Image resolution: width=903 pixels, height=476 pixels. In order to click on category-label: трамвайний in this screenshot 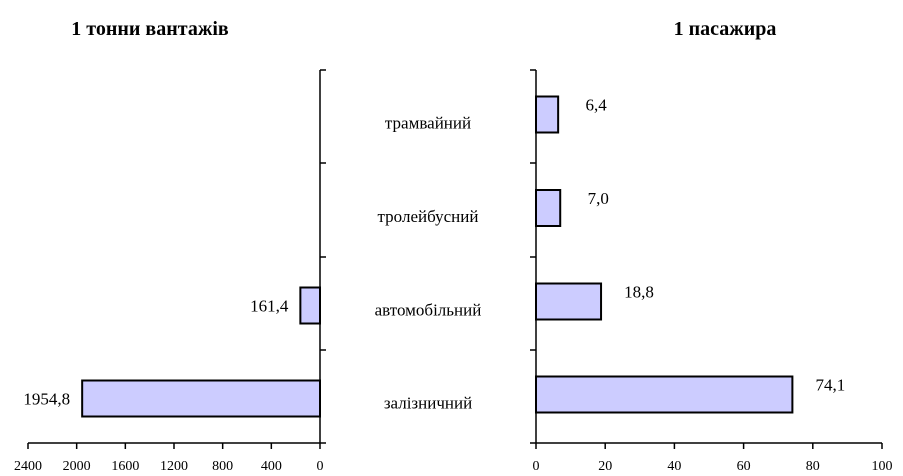, I will do `click(428, 123)`.